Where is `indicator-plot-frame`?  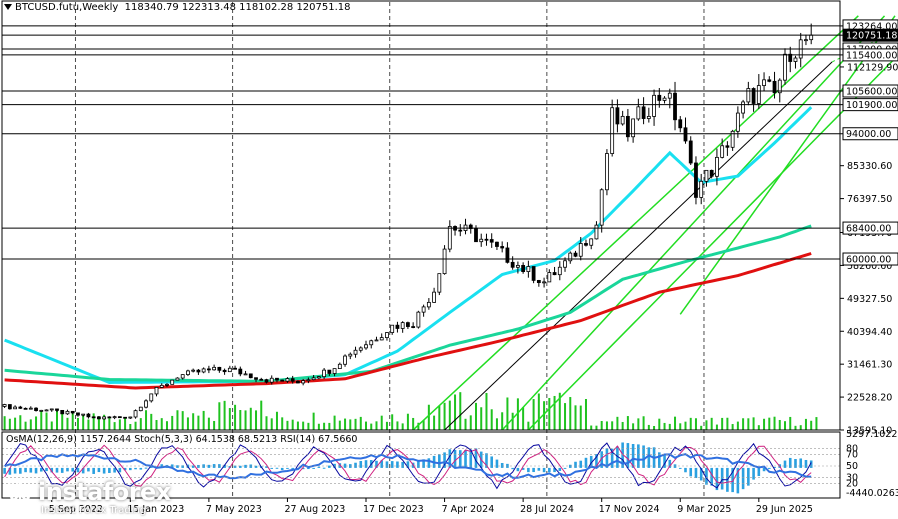 indicator-plot-frame is located at coordinates (421, 465).